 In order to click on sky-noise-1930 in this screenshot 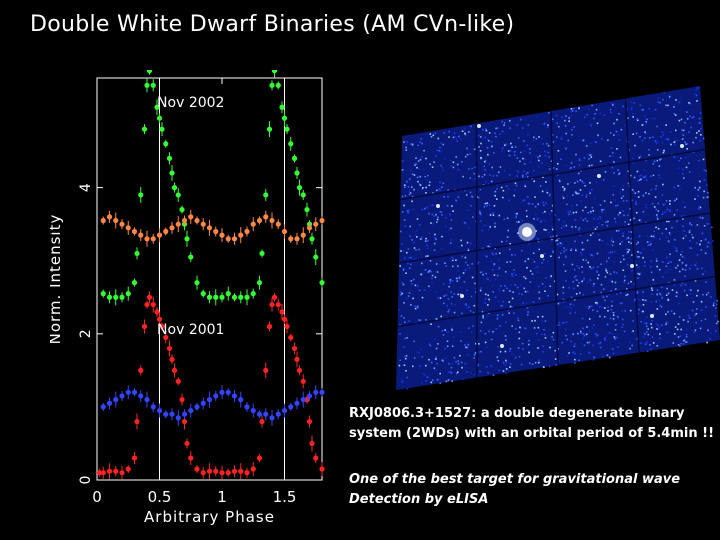, I will do `click(571, 163)`.